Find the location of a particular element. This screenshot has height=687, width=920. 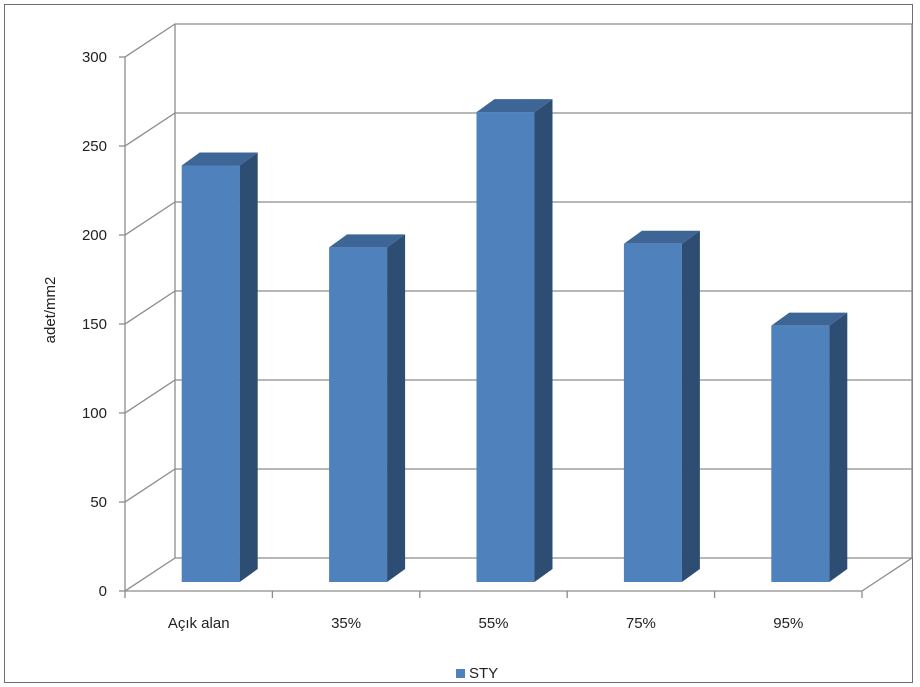

x-tick-label: 95% is located at coordinates (788, 623).